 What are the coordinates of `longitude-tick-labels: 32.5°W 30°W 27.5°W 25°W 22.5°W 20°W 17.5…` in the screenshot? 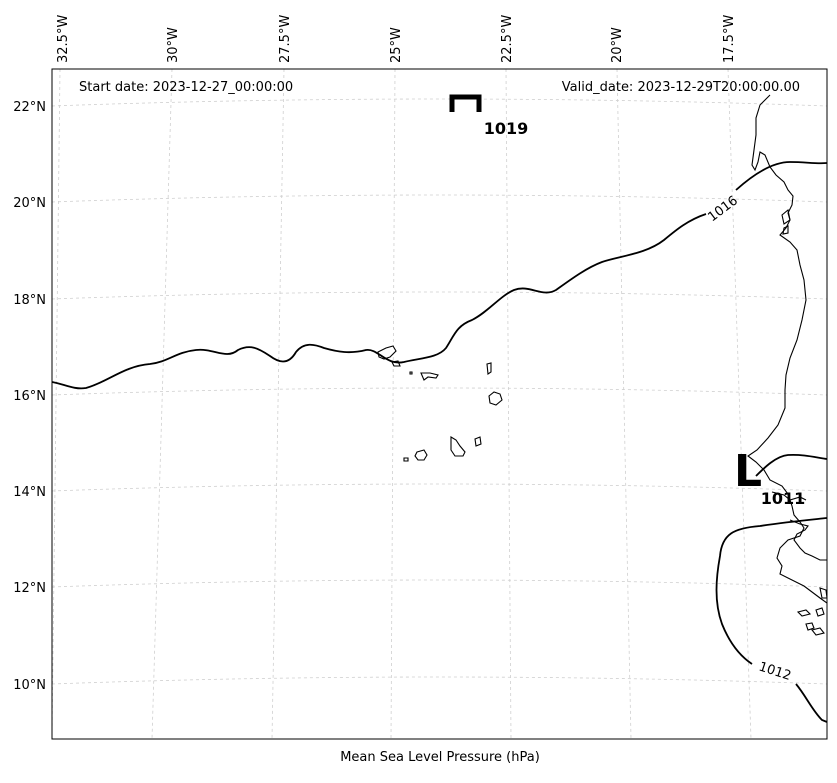 It's located at (396, 39).